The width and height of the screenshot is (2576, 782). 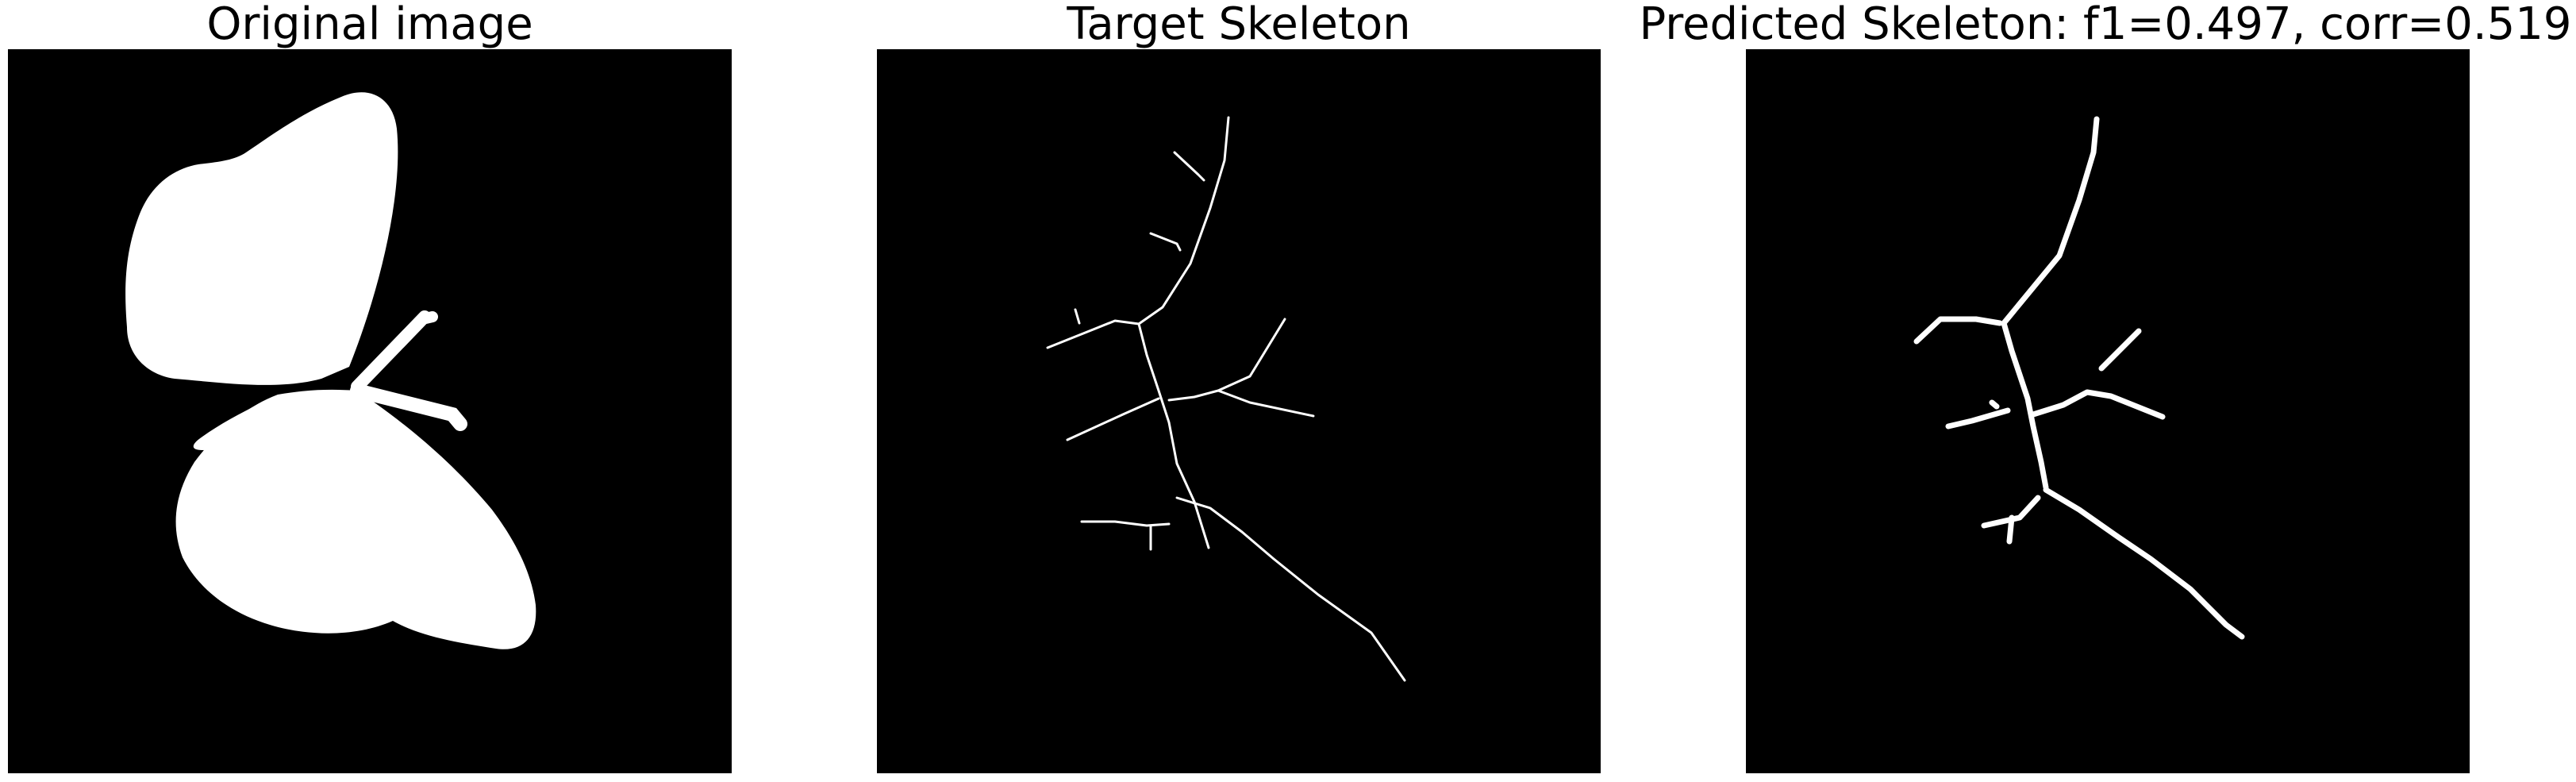 What do you see at coordinates (1266, 403) in the screenshot?
I see `skeleton-right-lower-branch` at bounding box center [1266, 403].